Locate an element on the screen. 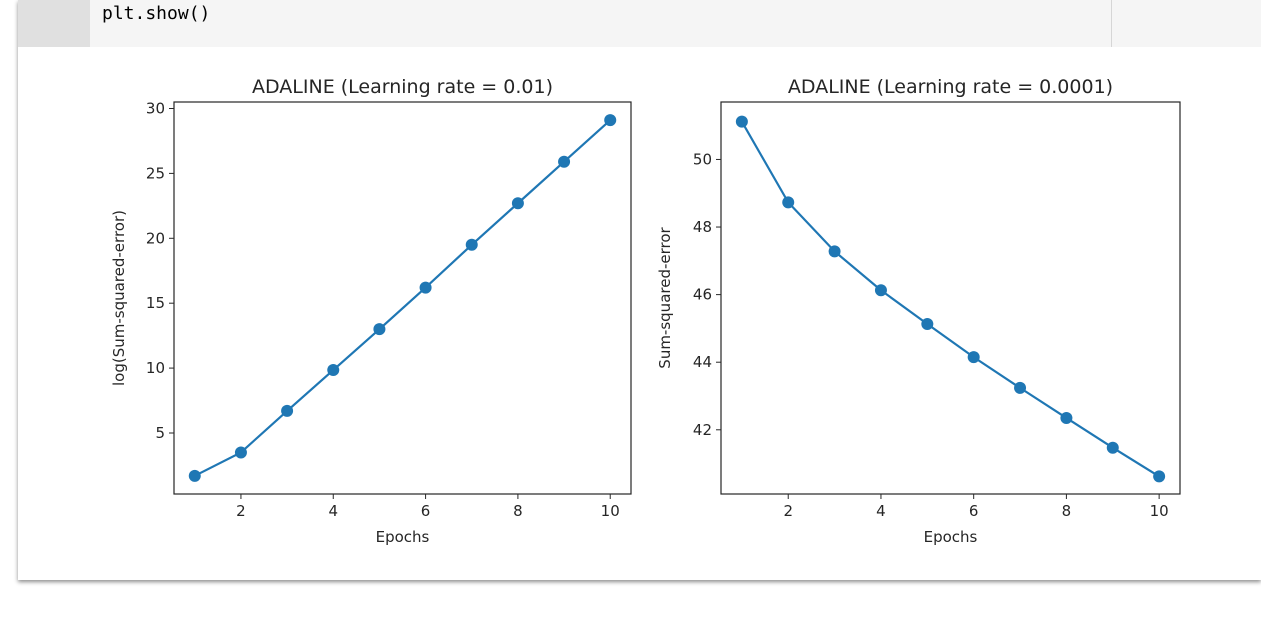  y-tick-label: 30 is located at coordinates (155, 108).